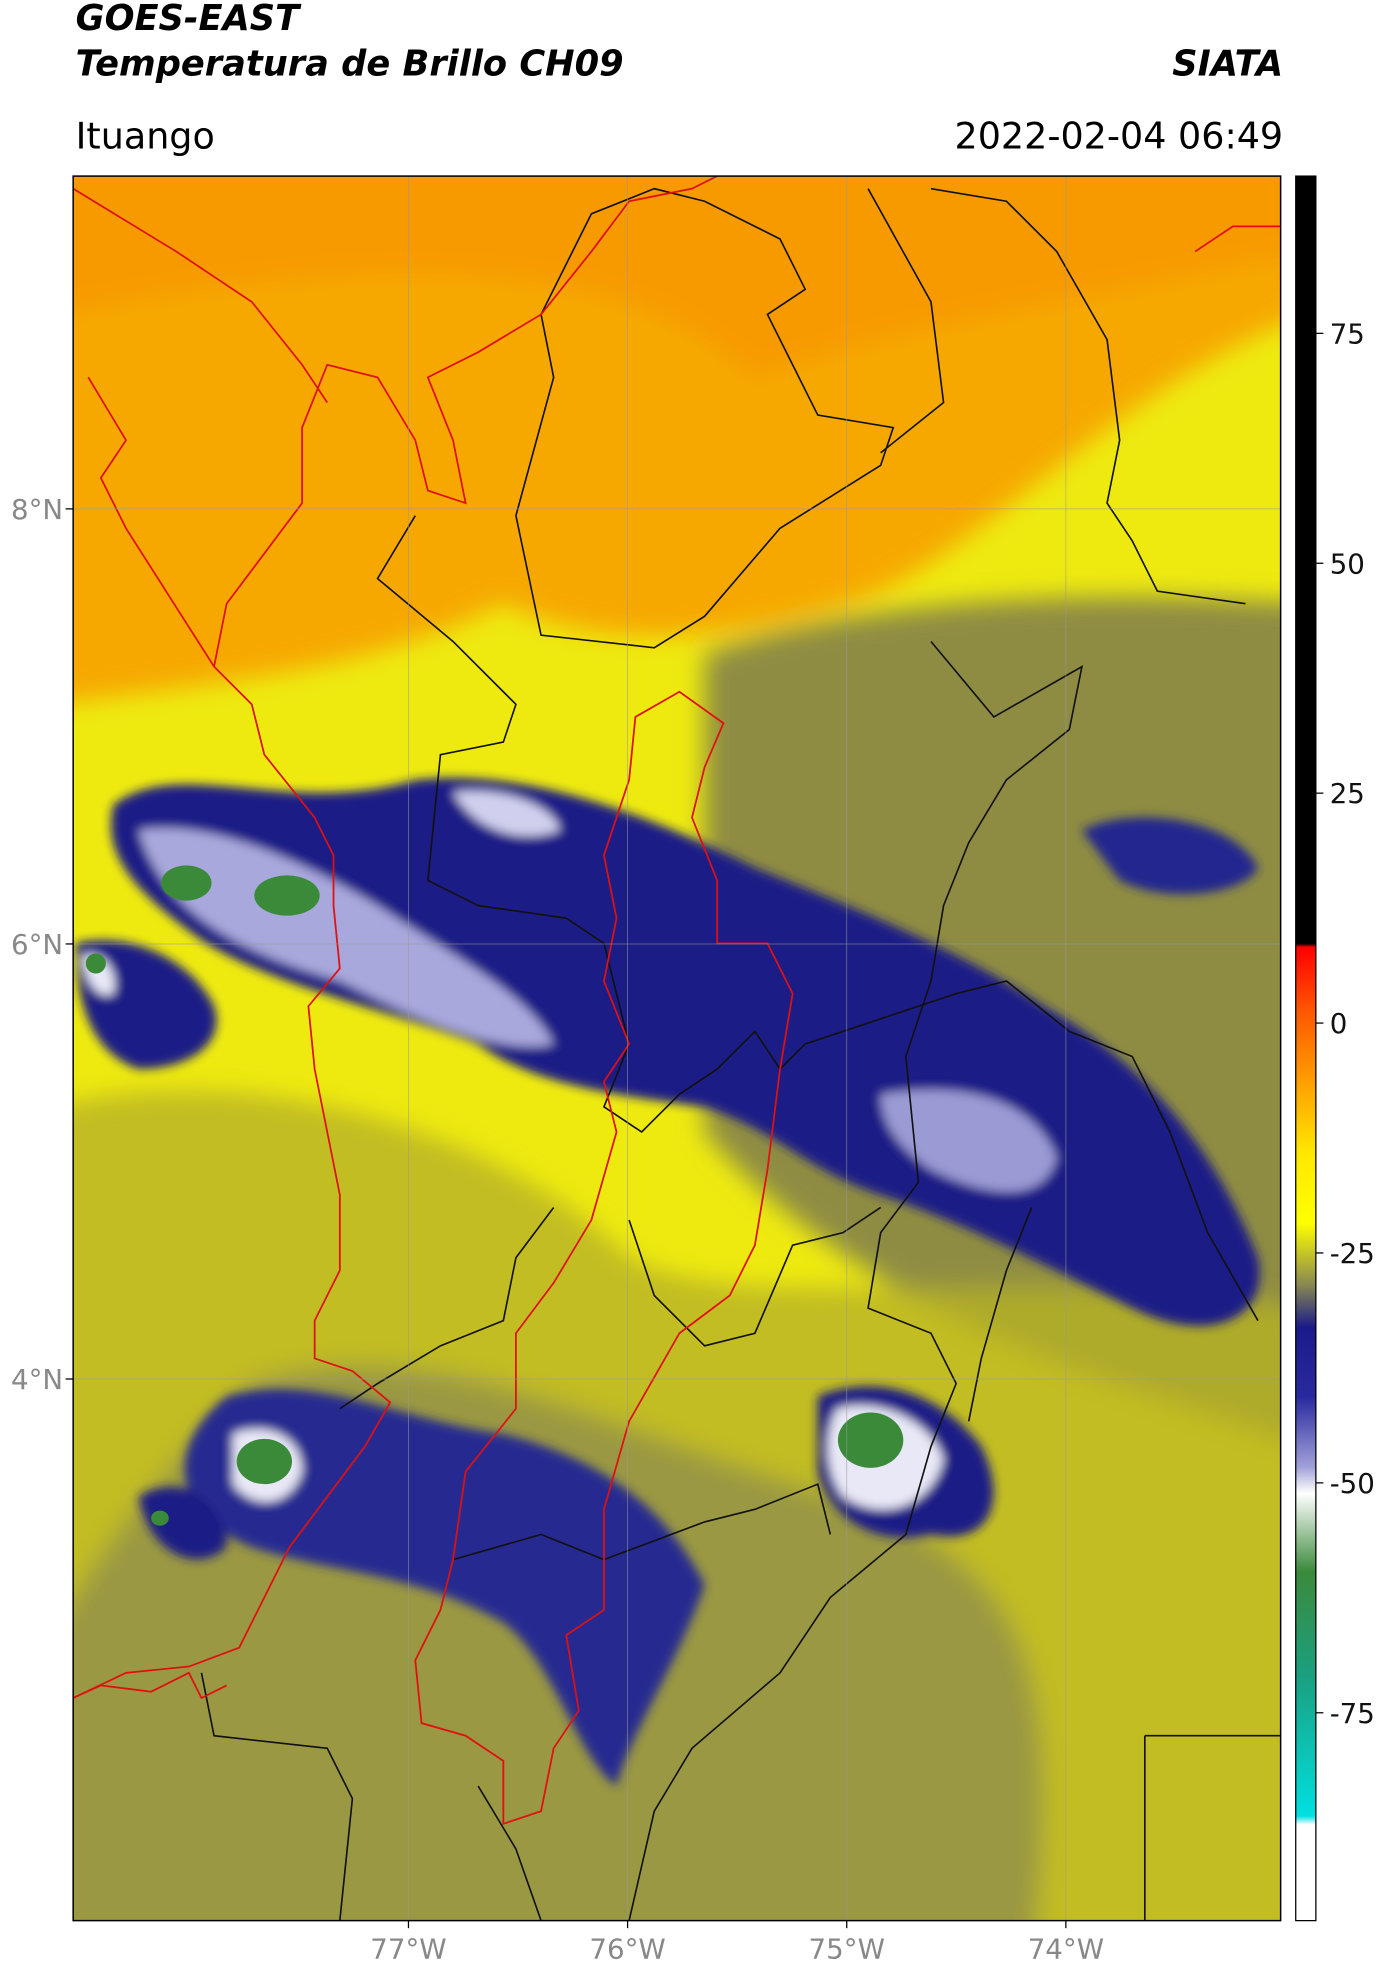  I want to click on y-tick-label: 6°N, so click(37, 944).